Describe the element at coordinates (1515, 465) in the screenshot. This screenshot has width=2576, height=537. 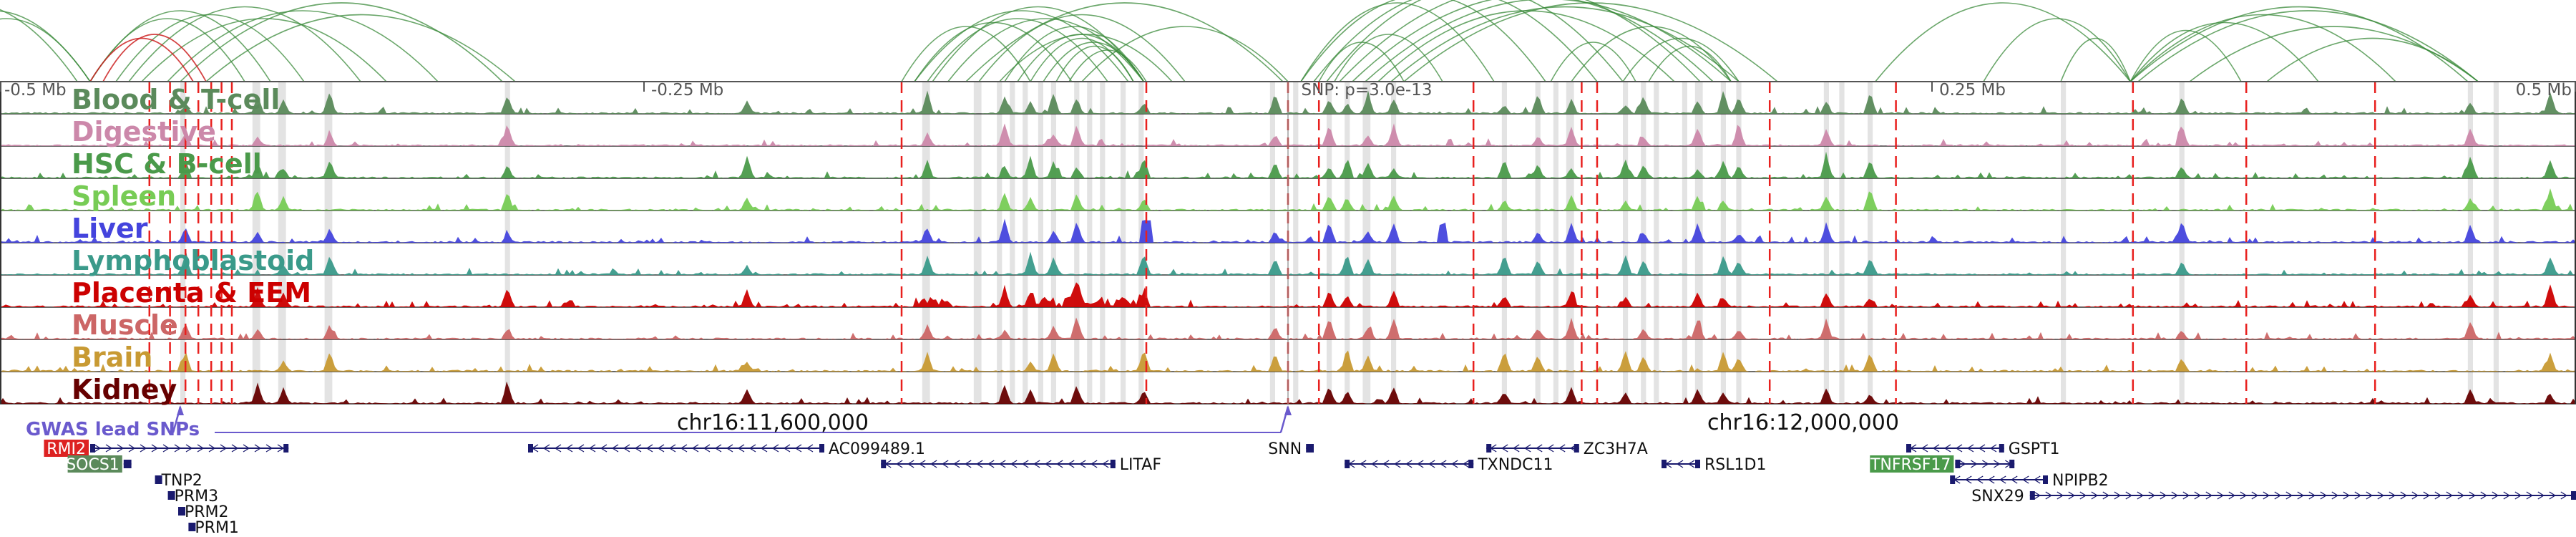
I see `gene-label: TXNDC11` at that location.